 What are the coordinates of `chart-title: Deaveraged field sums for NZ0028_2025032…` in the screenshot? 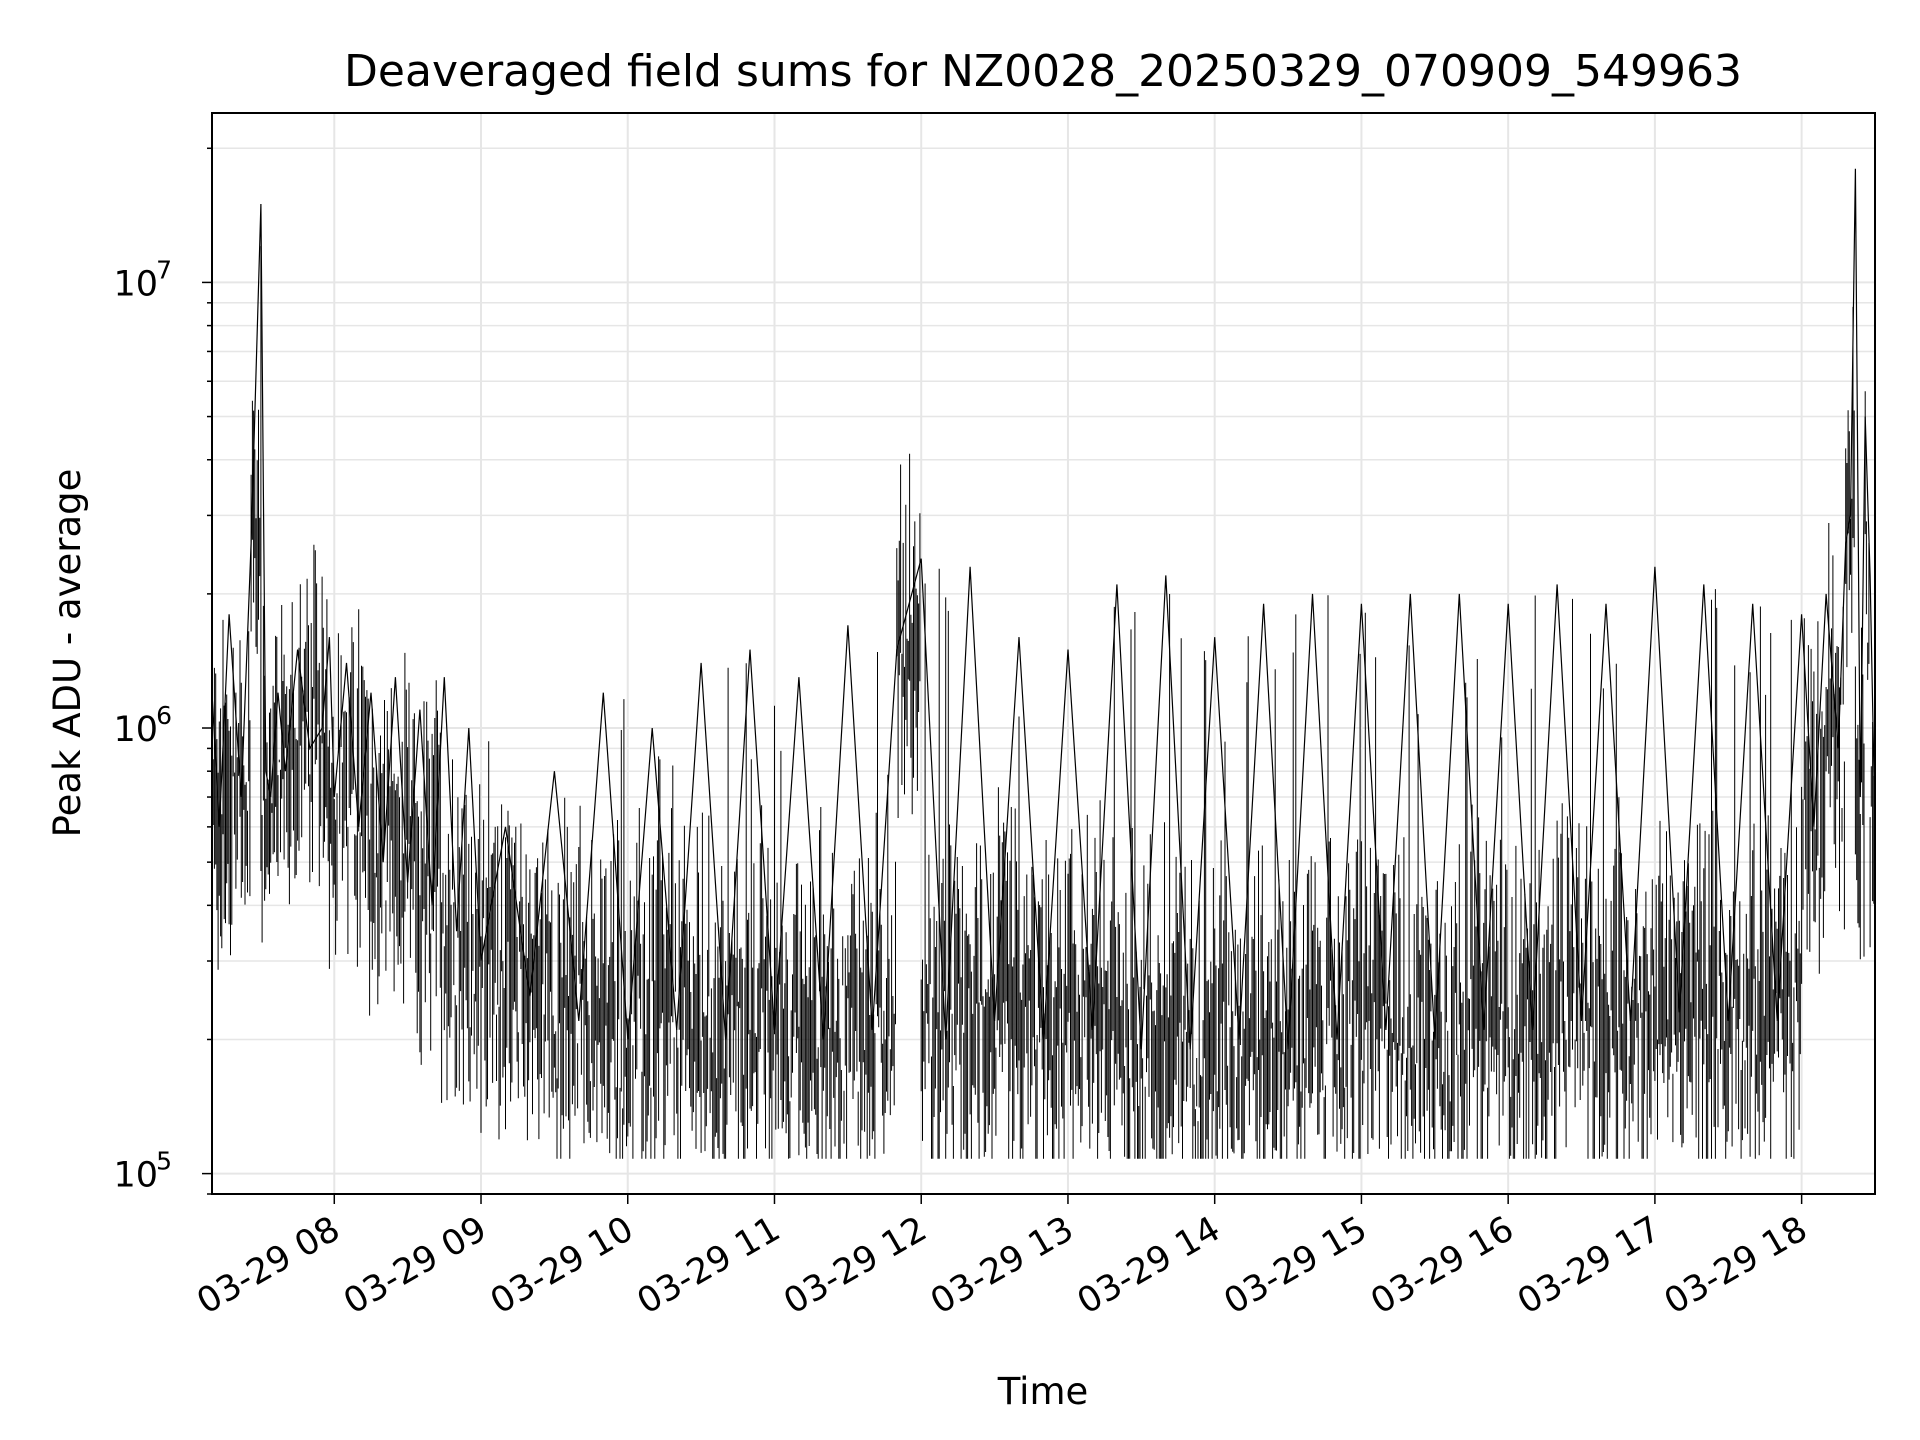 It's located at (1043, 71).